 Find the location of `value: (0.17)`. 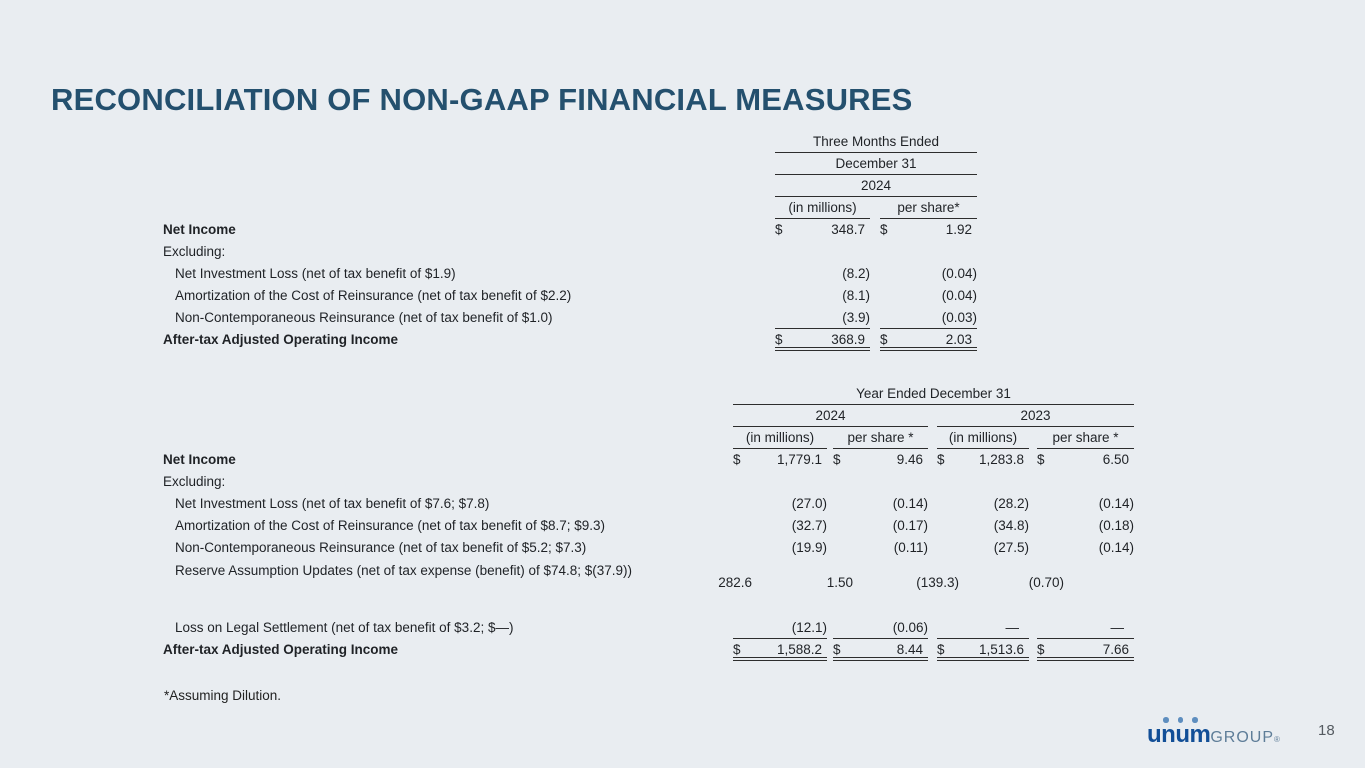

value: (0.17) is located at coordinates (910, 525).